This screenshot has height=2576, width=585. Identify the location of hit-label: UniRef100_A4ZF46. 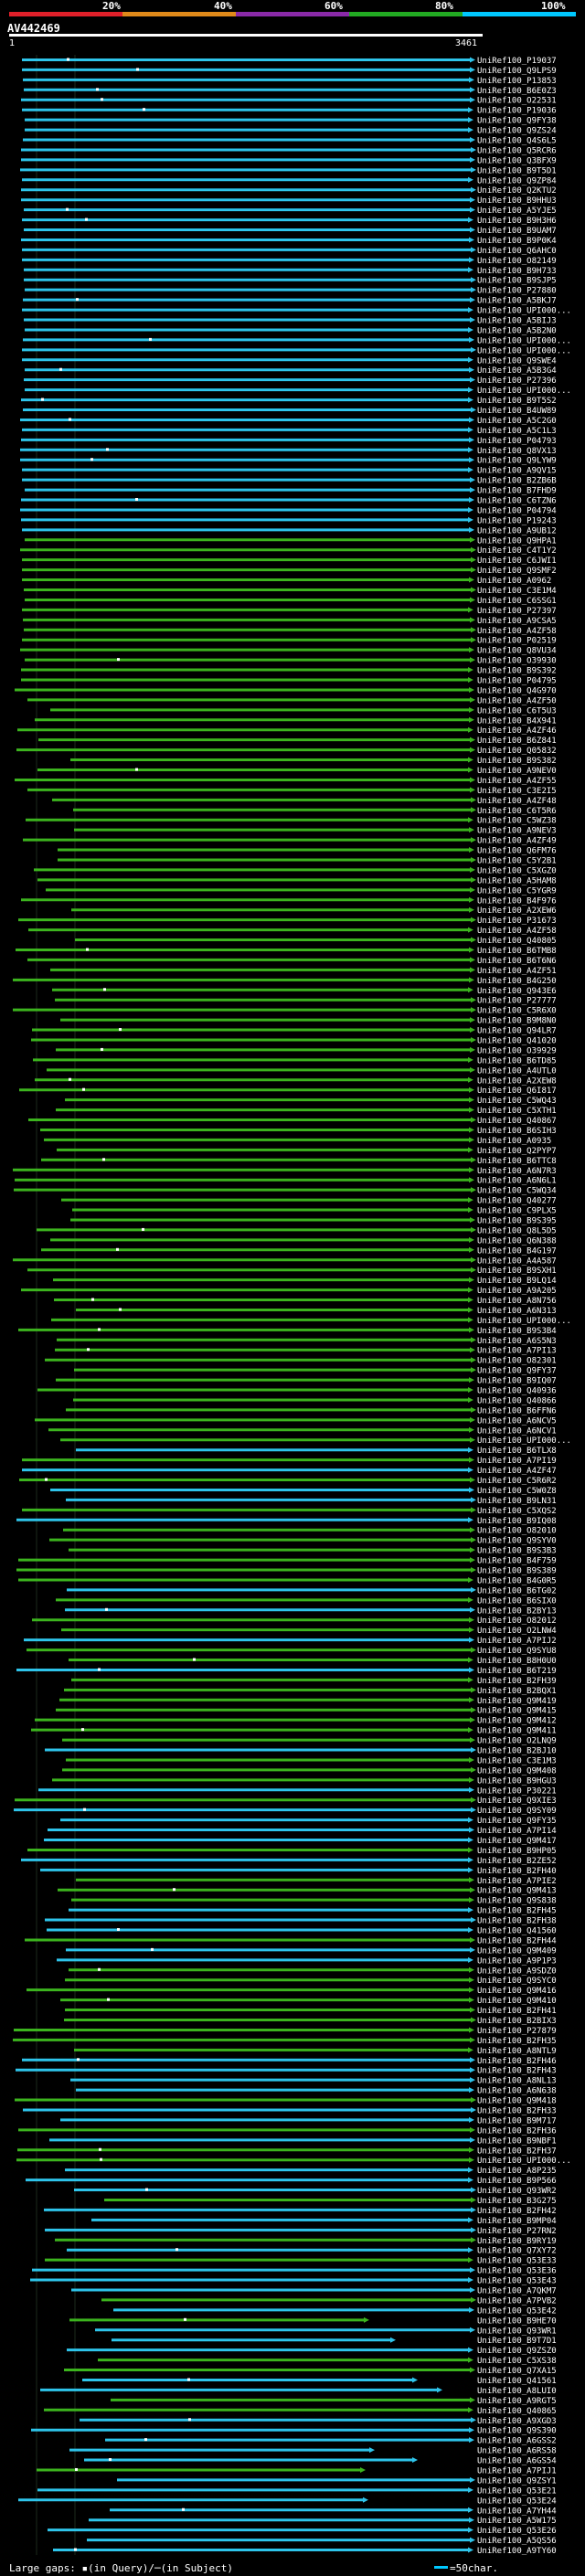
(517, 731).